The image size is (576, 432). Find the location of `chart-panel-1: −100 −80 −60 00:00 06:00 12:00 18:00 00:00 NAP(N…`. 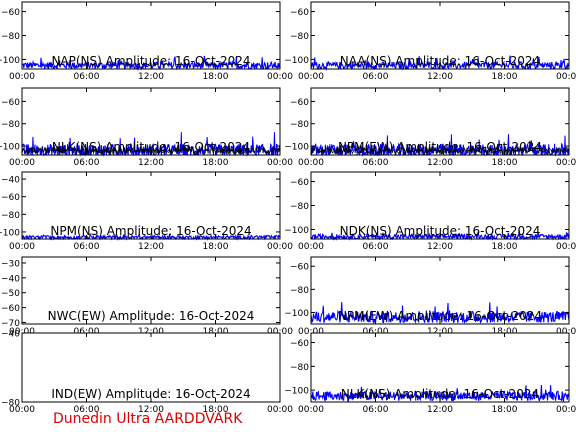

chart-panel-1: −100 −80 −60 00:00 06:00 12:00 18:00 00:00 NAP(N… is located at coordinates (146, 41).